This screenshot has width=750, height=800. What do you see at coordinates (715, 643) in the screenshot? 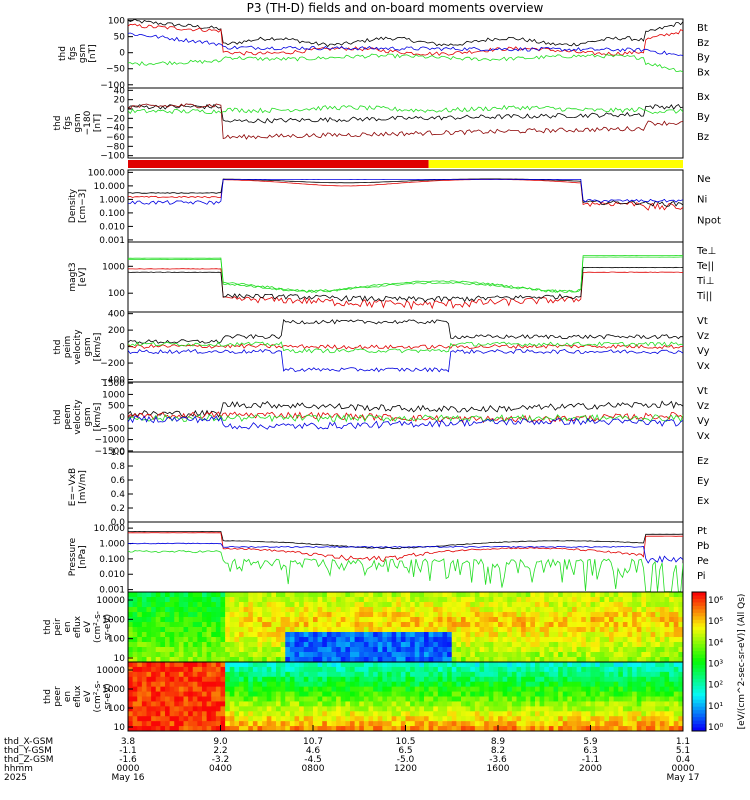
I see `colorbar-tick: 10⁴` at bounding box center [715, 643].